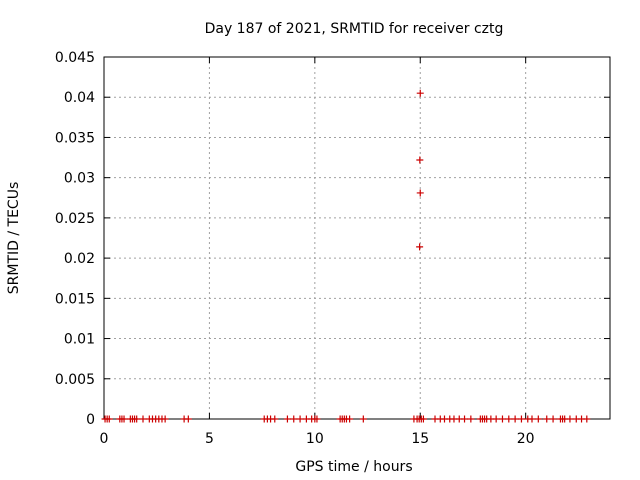  Describe the element at coordinates (420, 439) in the screenshot. I see `x-tick-label: 15` at that location.